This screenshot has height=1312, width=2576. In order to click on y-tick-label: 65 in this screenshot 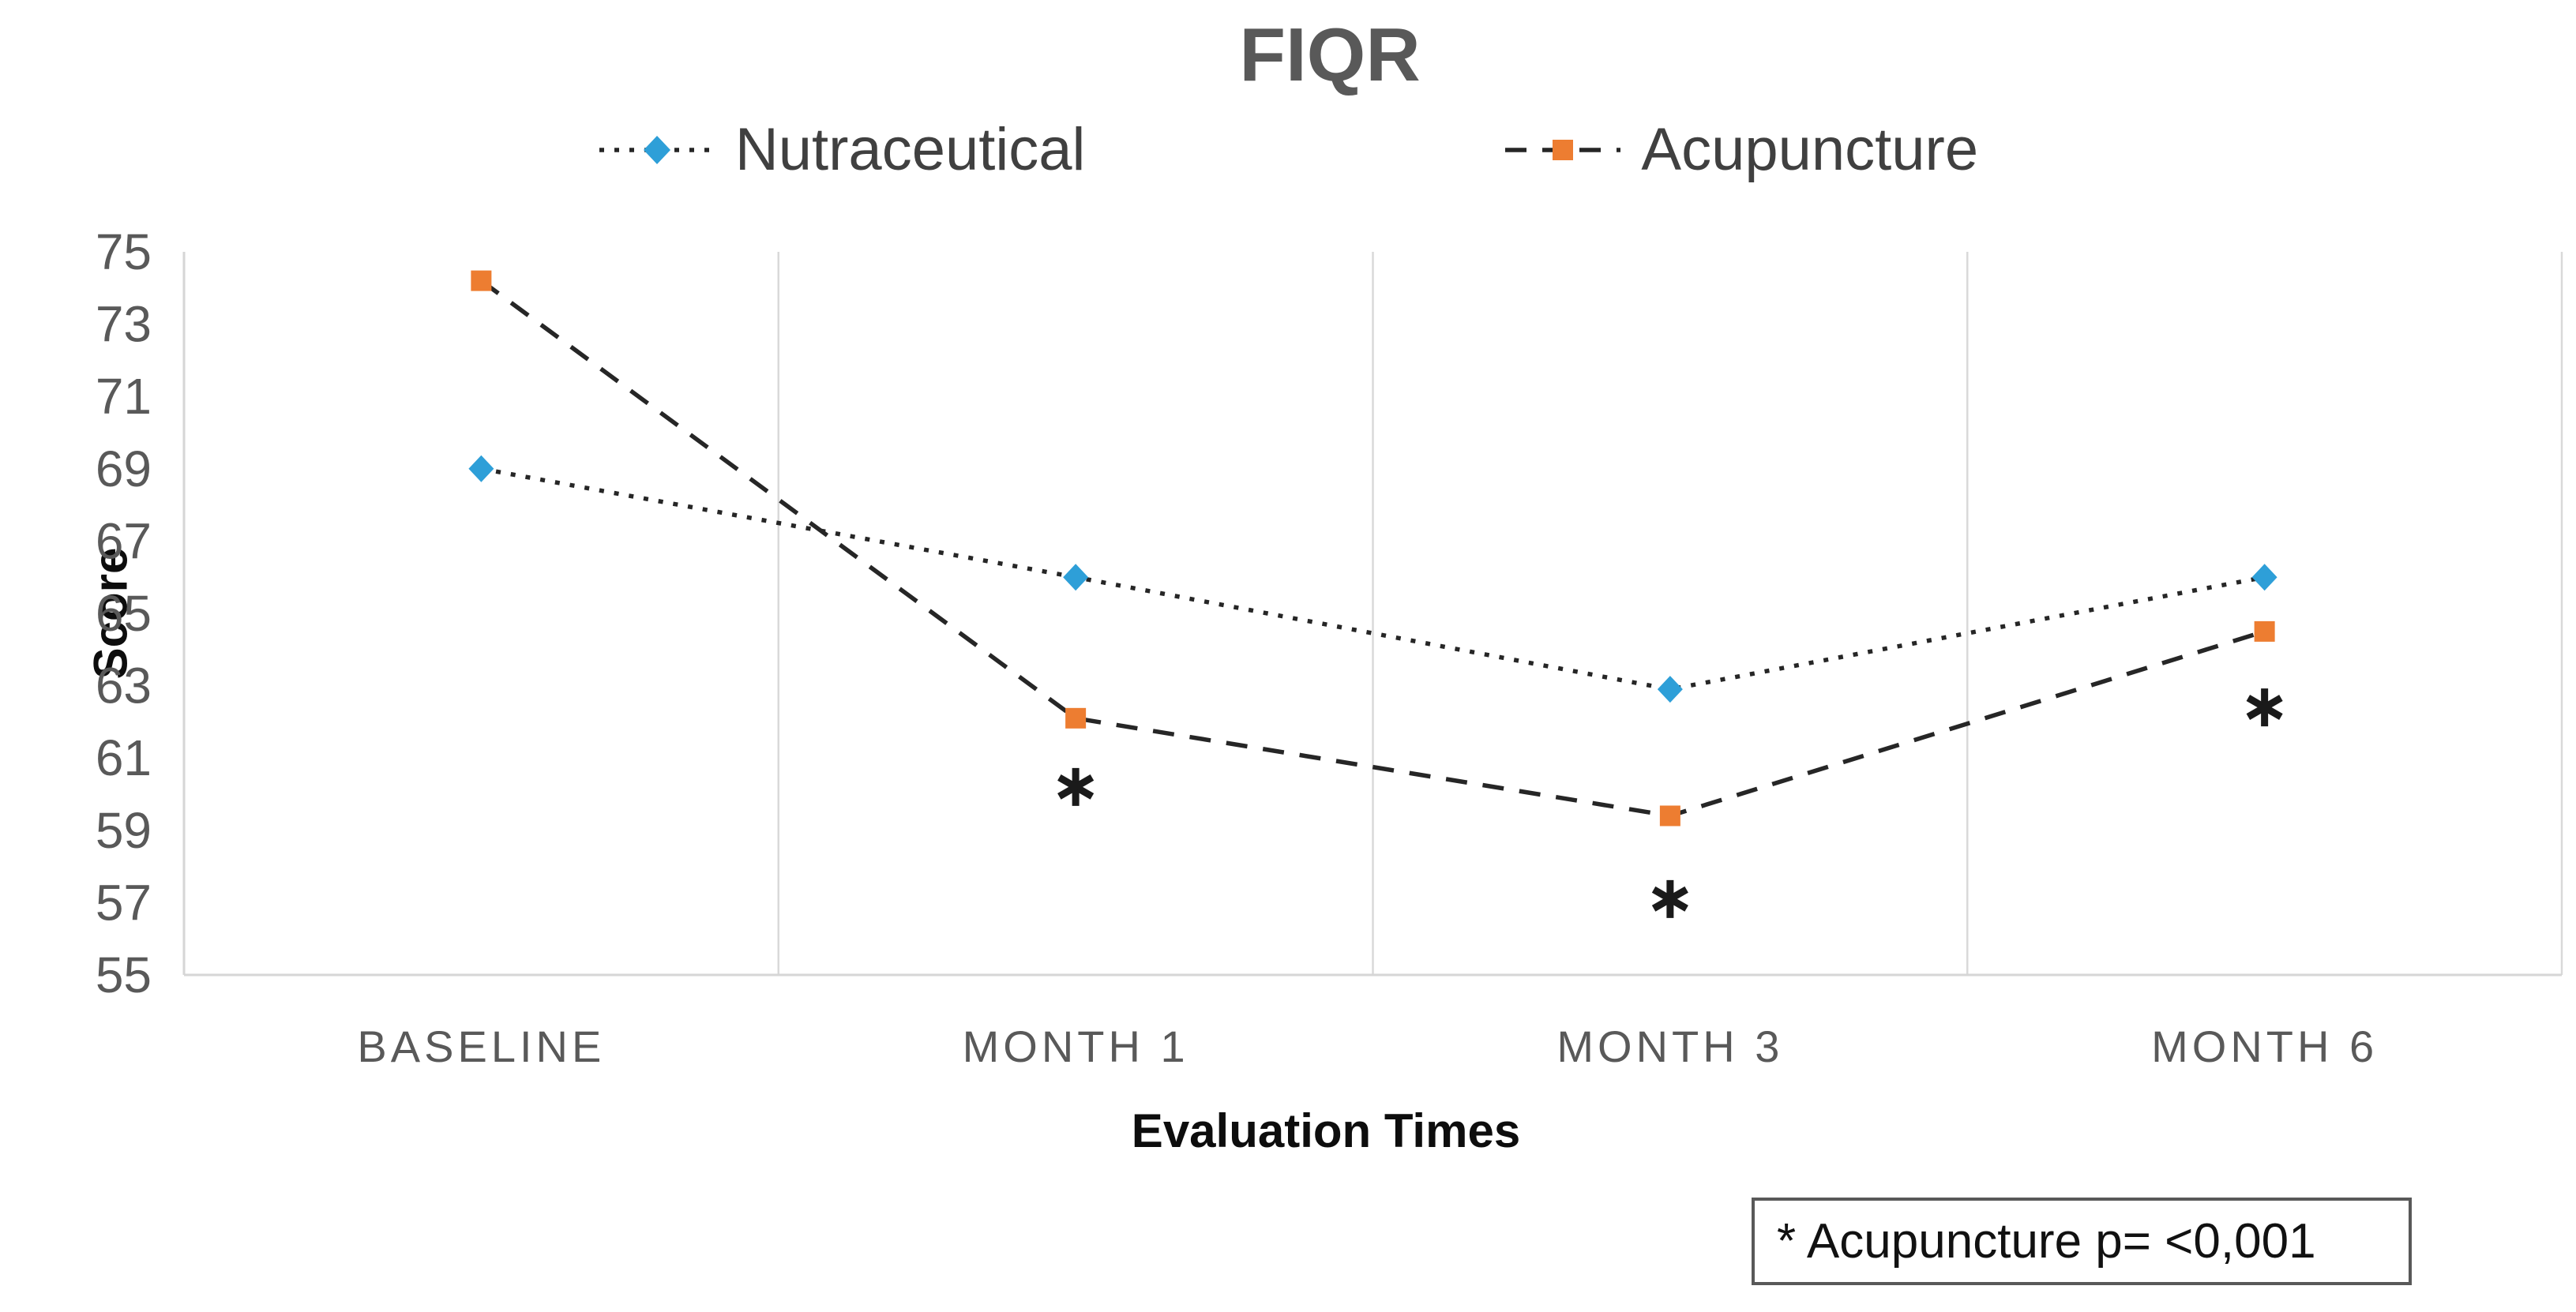, I will do `click(124, 613)`.